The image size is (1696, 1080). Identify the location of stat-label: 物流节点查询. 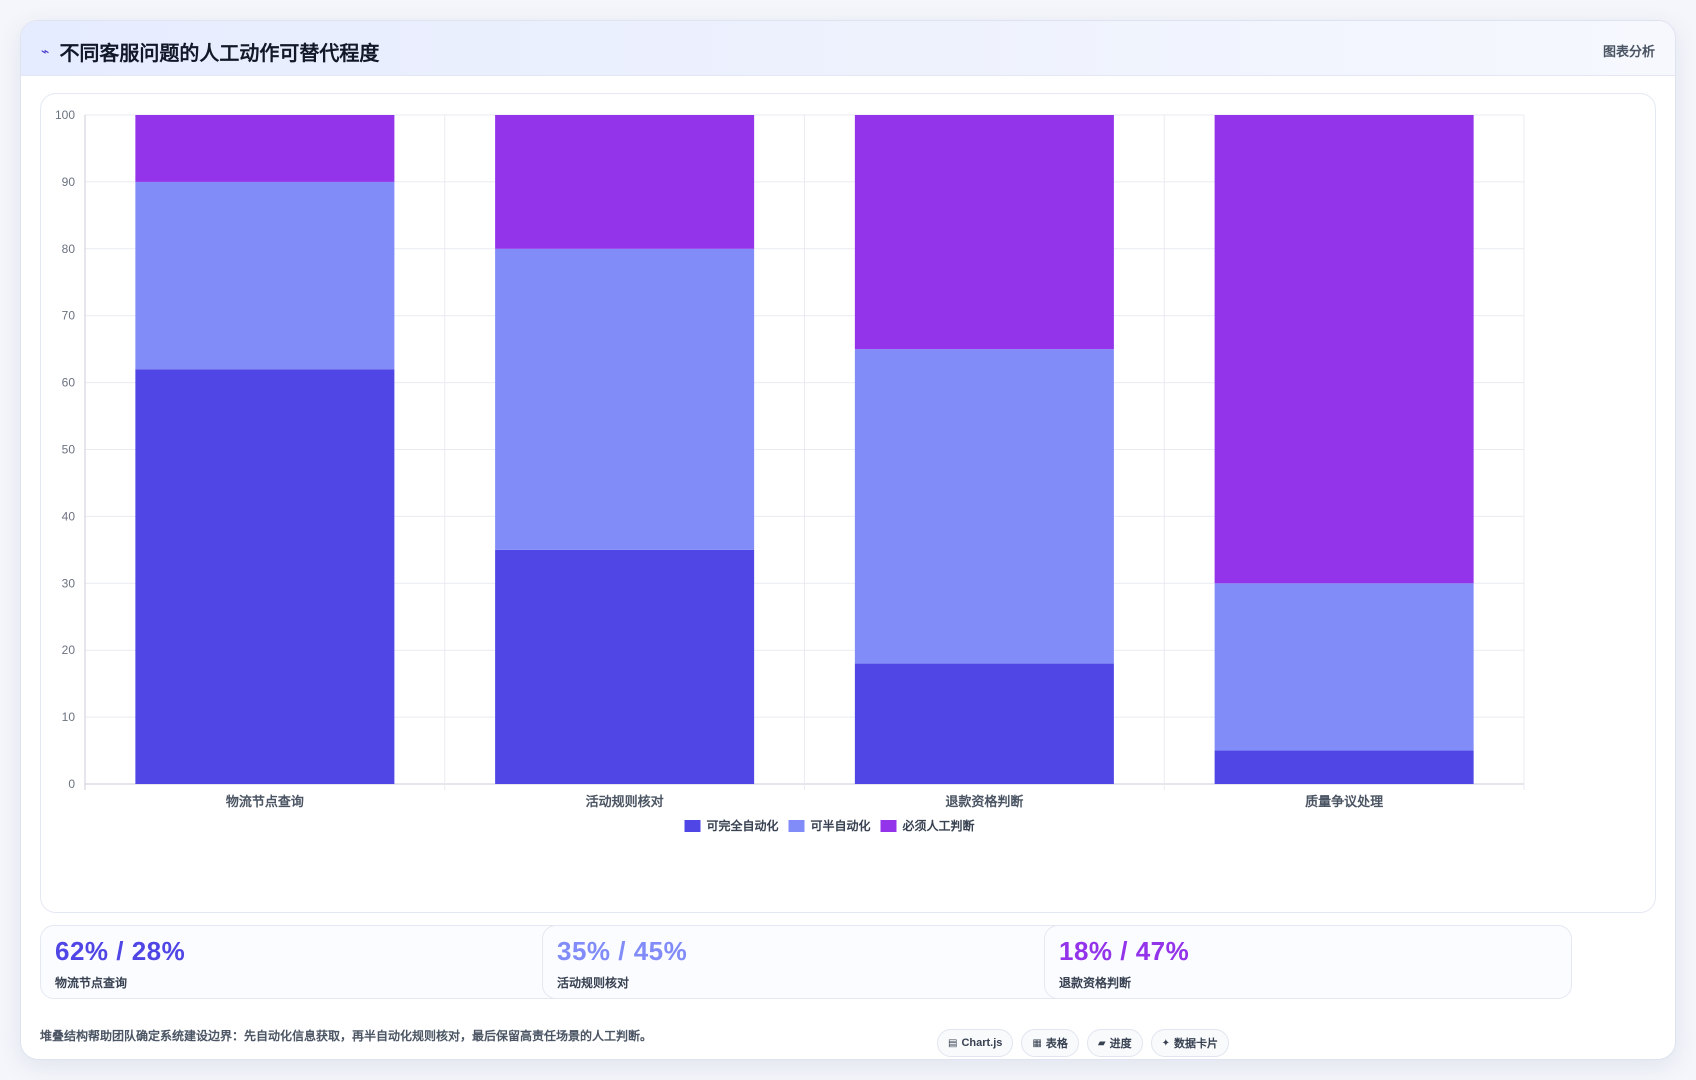
(91, 983).